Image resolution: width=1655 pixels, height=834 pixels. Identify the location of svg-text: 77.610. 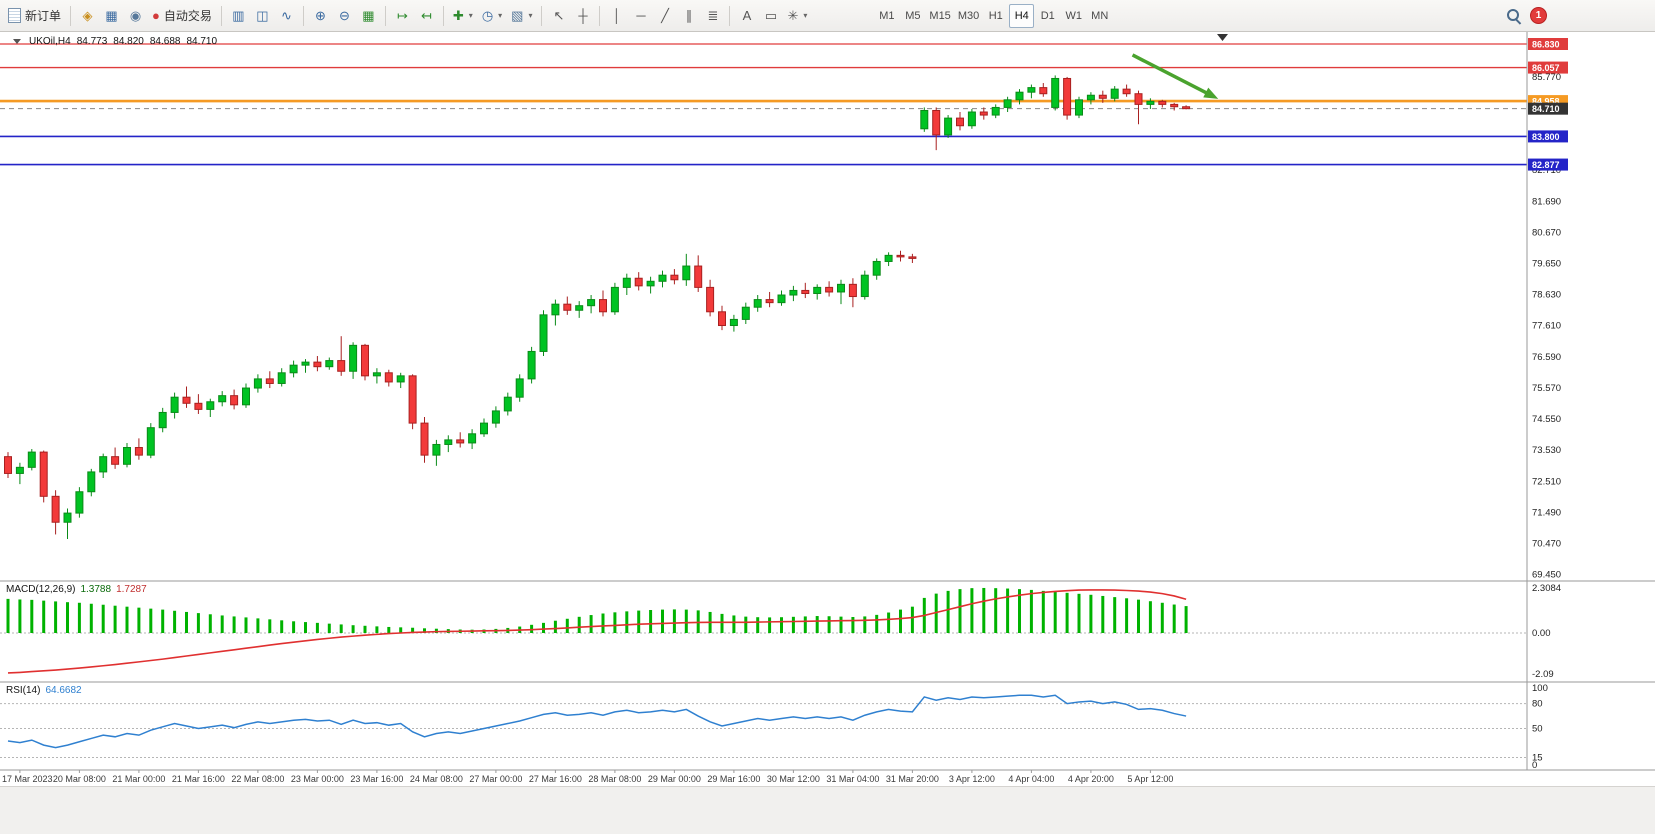
(1546, 326).